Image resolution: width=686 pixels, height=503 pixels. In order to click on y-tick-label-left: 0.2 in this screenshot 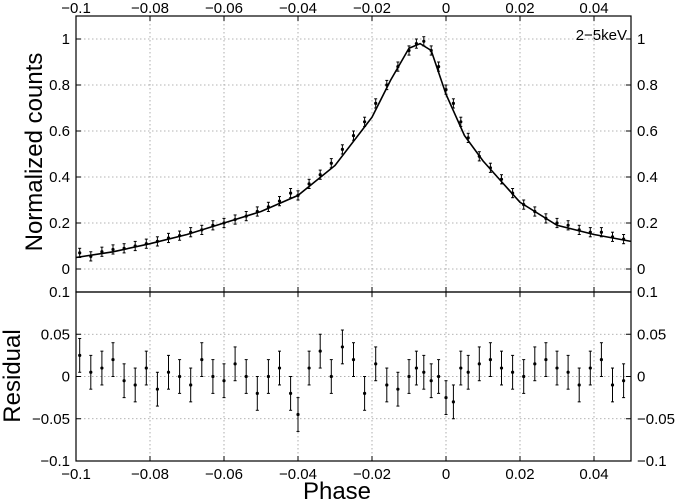, I will do `click(59, 223)`.